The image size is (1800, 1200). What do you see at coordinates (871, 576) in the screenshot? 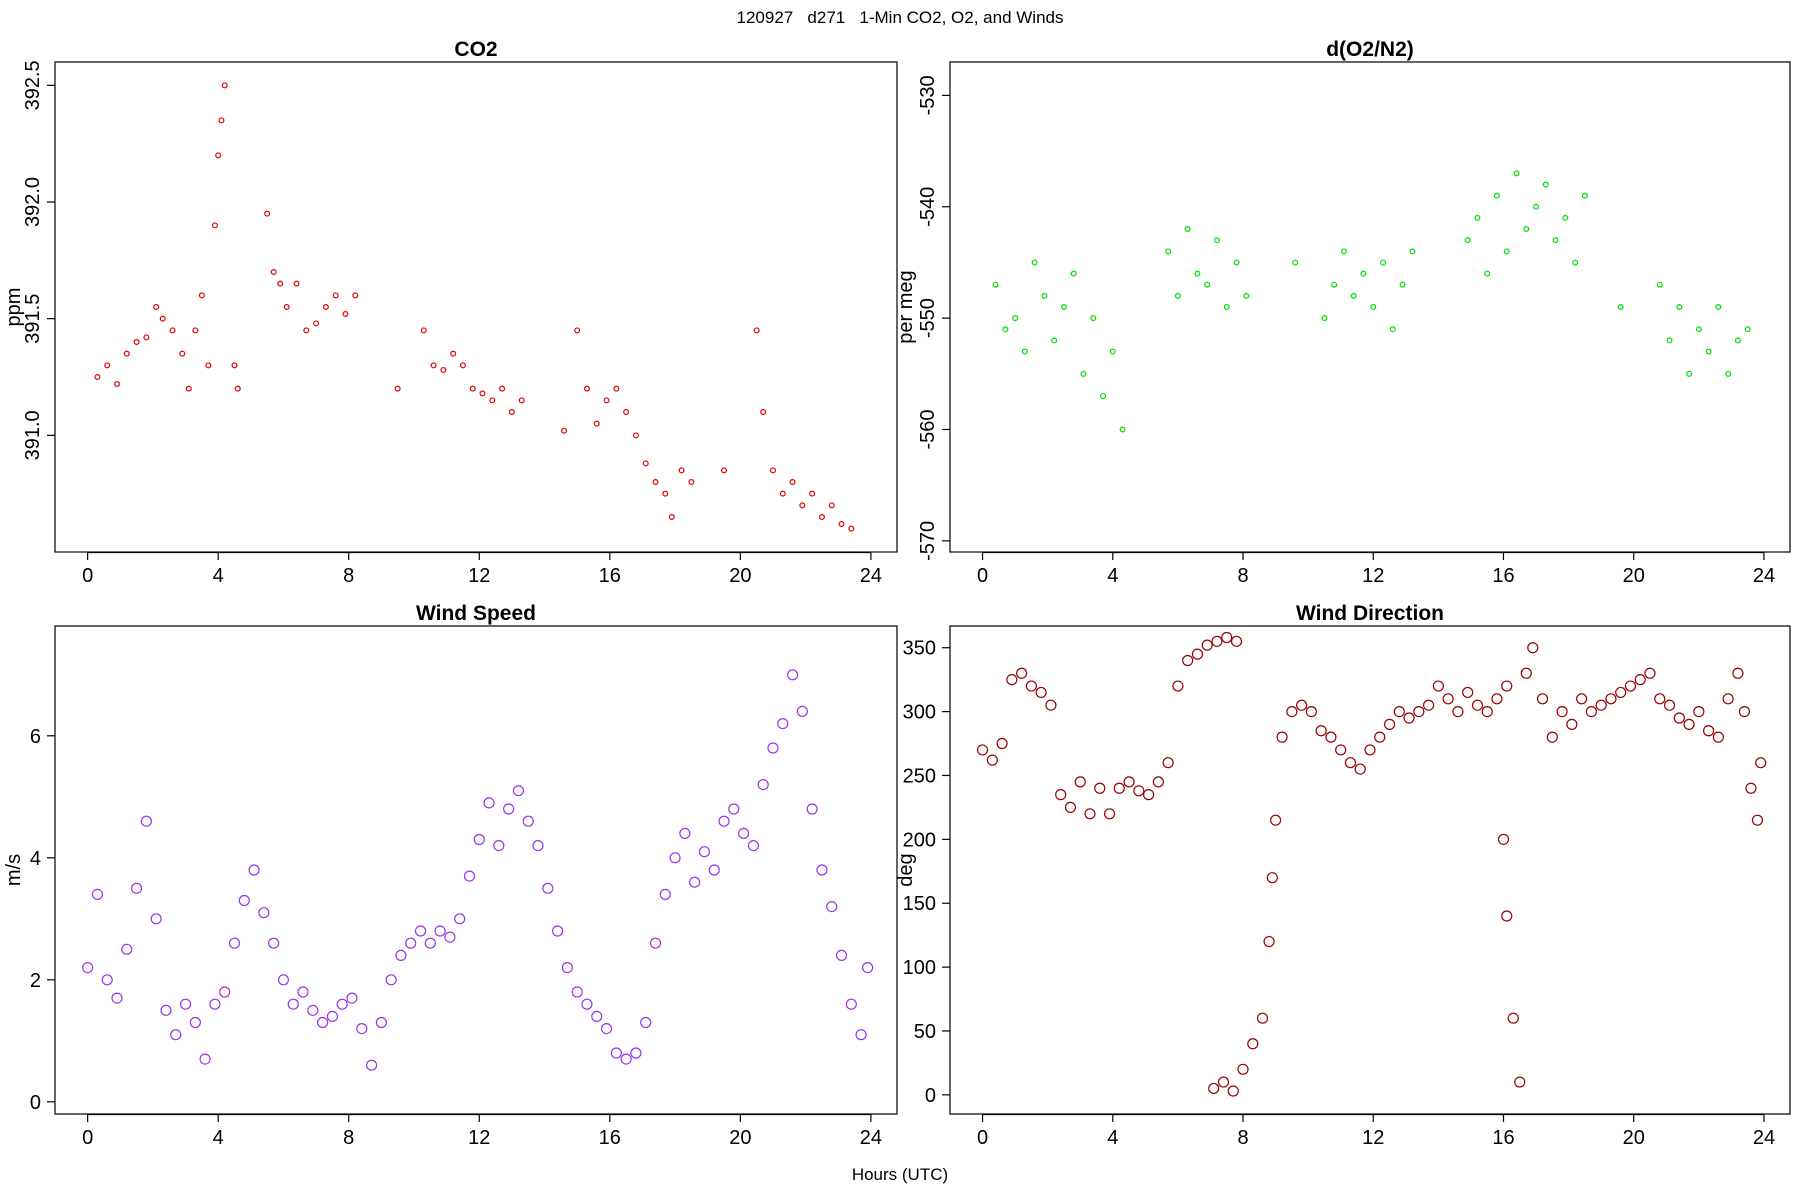
I see `co2-xtick-label-6: 24` at bounding box center [871, 576].